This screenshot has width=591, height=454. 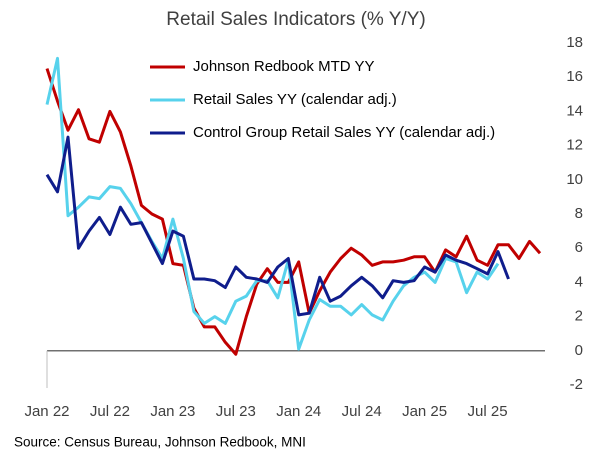 What do you see at coordinates (110, 411) in the screenshot?
I see `x-tick-label: Jul 22` at bounding box center [110, 411].